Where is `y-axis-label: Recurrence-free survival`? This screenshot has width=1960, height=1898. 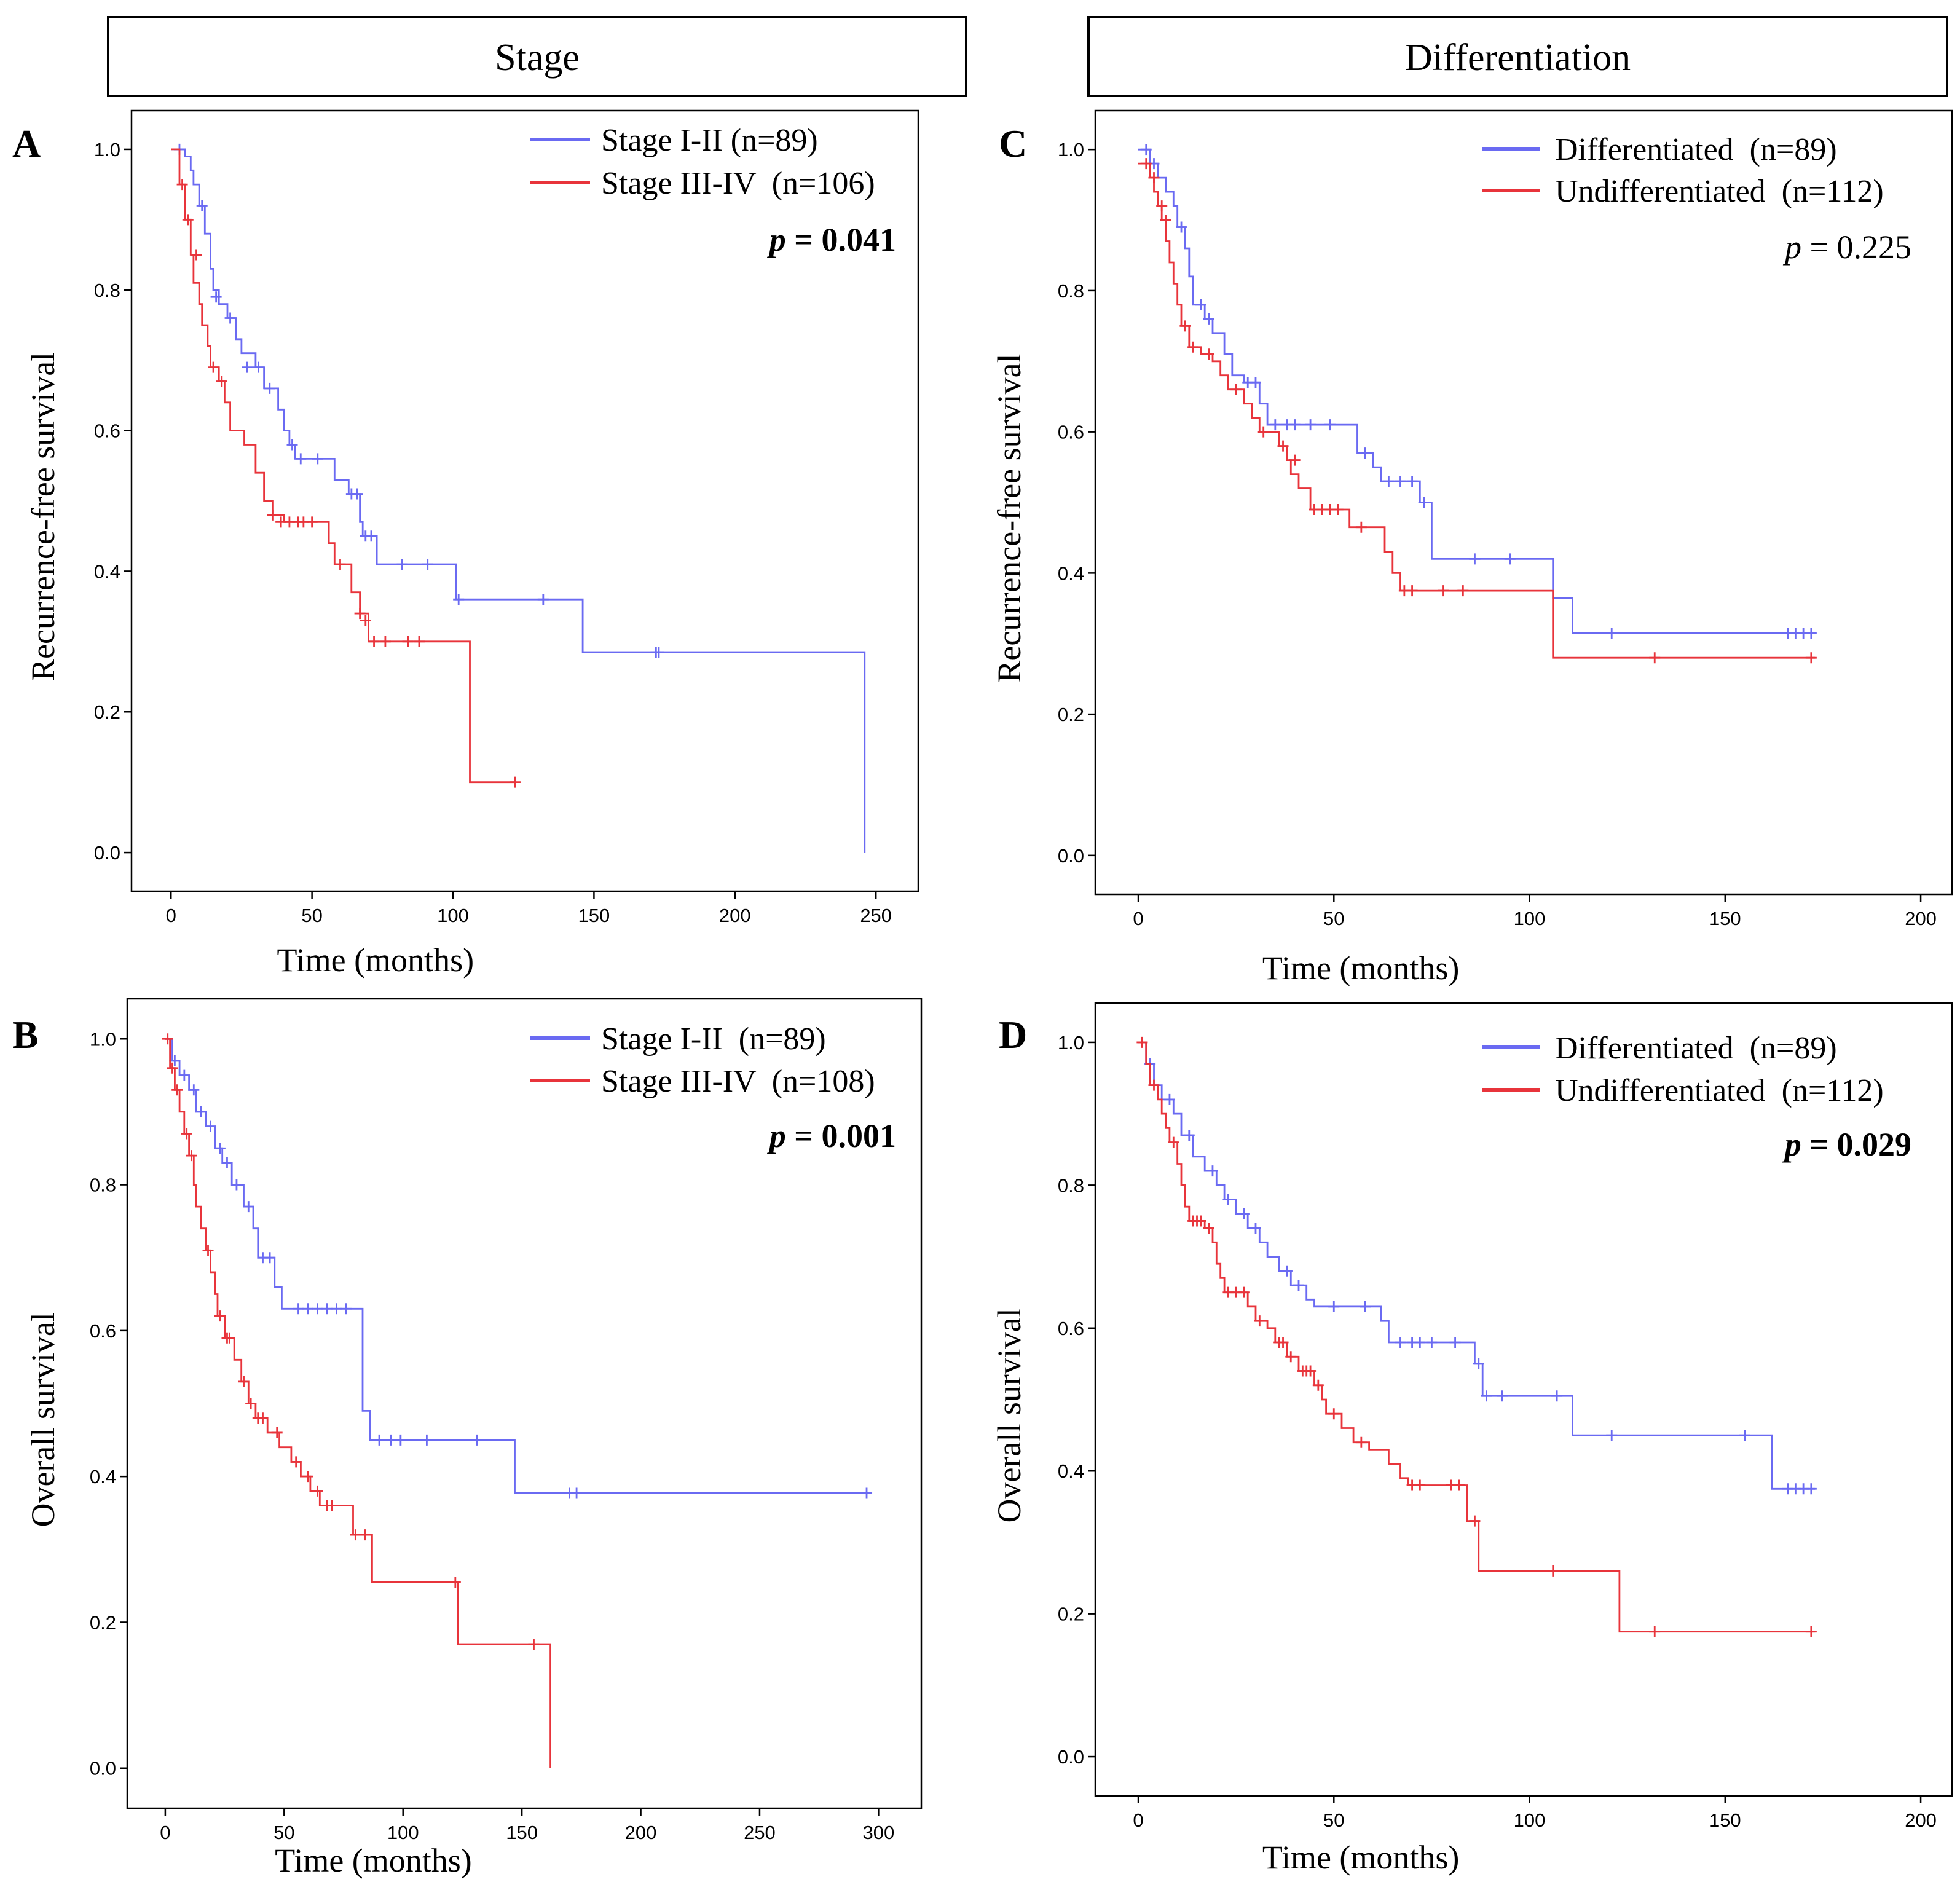 y-axis-label: Recurrence-free survival is located at coordinates (1010, 517).